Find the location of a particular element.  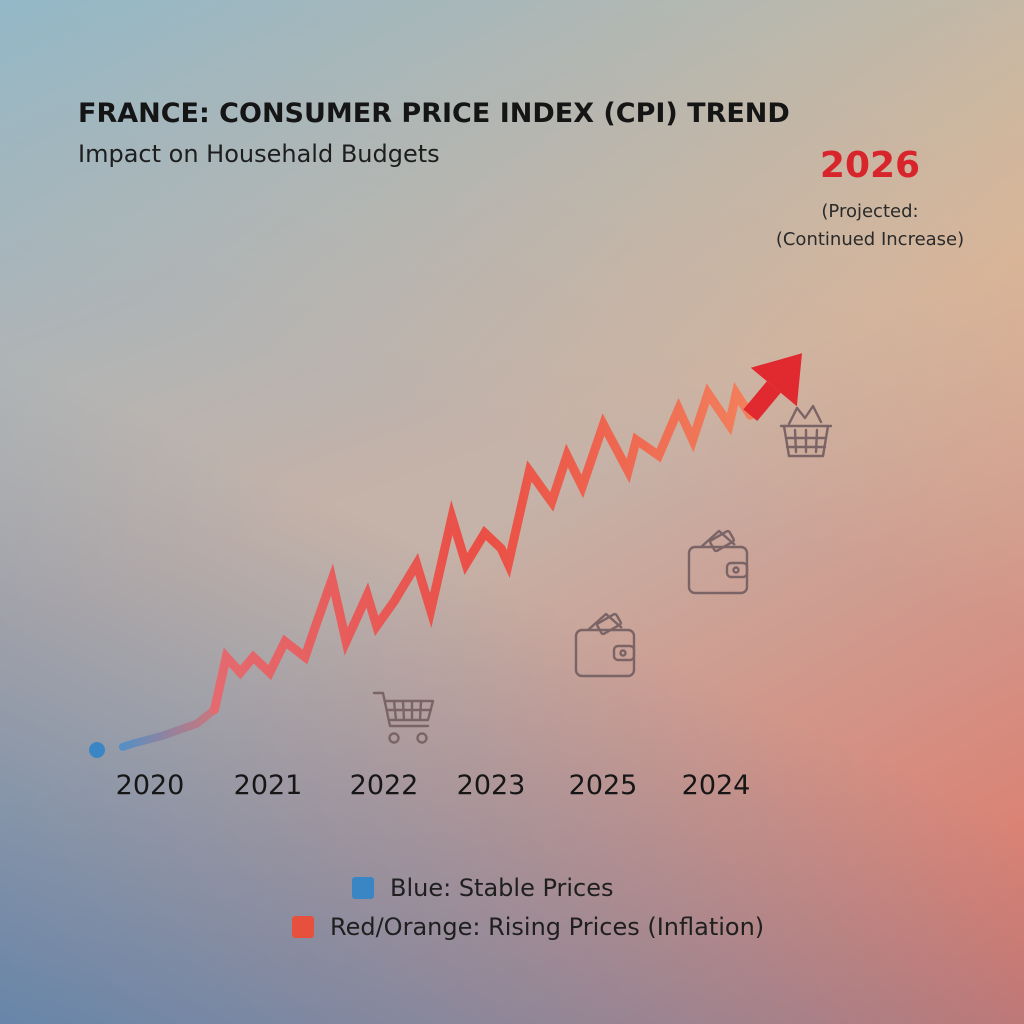

chart-title: FRANCE: CONSUMER PRICE INDEX (CPI) TREND is located at coordinates (434, 113).